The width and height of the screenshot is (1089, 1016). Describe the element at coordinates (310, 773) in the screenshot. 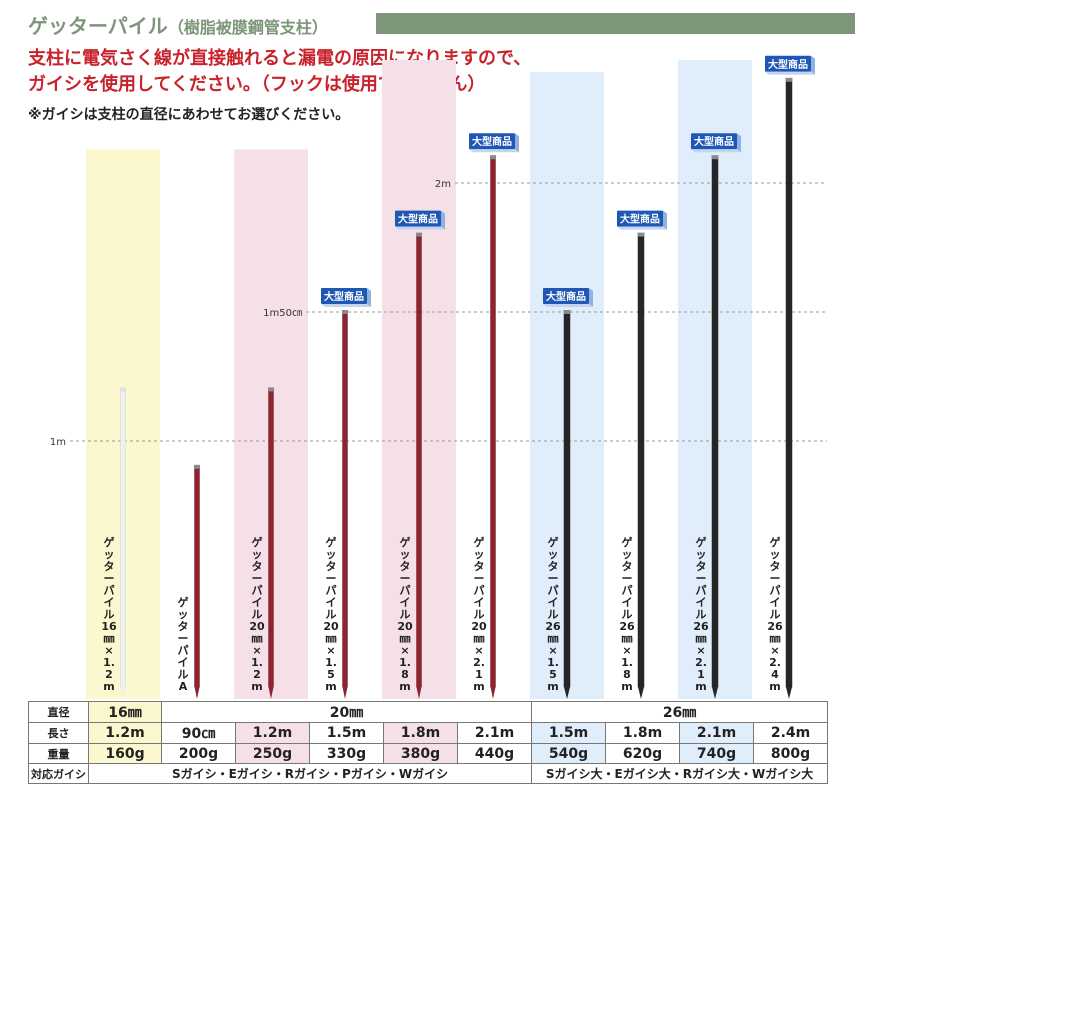

I see `table-cell: Sガイシ・Eガイシ・Rガイシ・Pガイシ・Wガイシ` at that location.